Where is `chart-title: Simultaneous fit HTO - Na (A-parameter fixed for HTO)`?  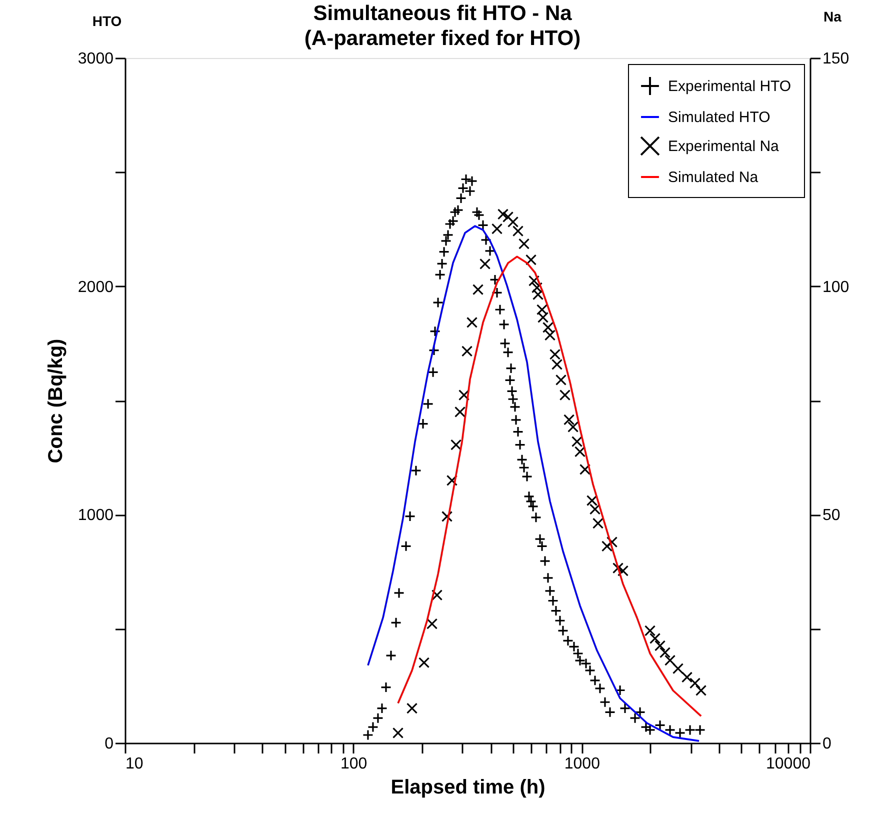 chart-title: Simultaneous fit HTO - Na (A-parameter fixed for HTO) is located at coordinates (442, 26).